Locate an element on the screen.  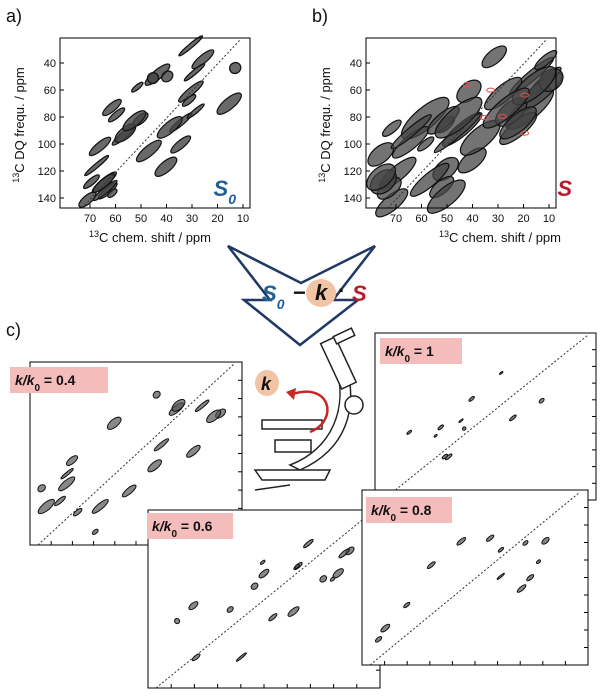
formula-minus: − is located at coordinates (299, 292).